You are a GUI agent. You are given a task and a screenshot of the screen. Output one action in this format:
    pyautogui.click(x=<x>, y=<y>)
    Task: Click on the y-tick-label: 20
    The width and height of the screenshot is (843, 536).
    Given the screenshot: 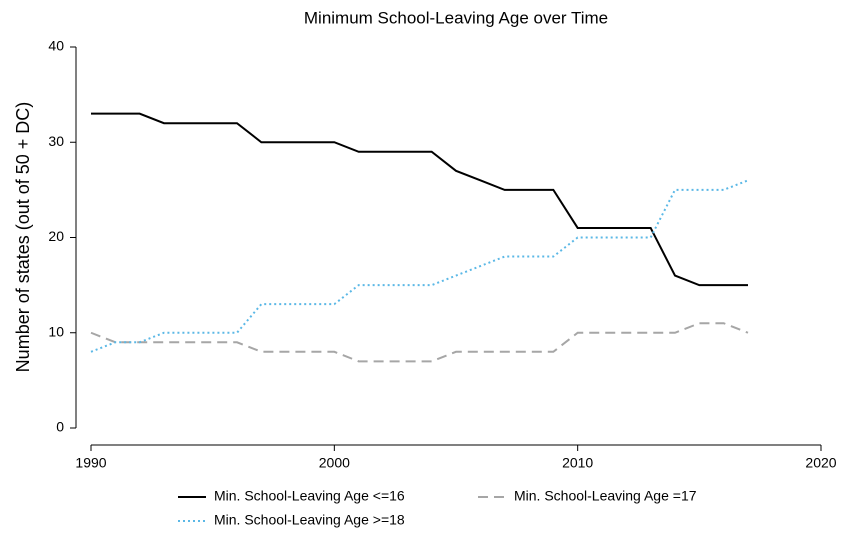 What is the action you would take?
    pyautogui.click(x=56, y=236)
    